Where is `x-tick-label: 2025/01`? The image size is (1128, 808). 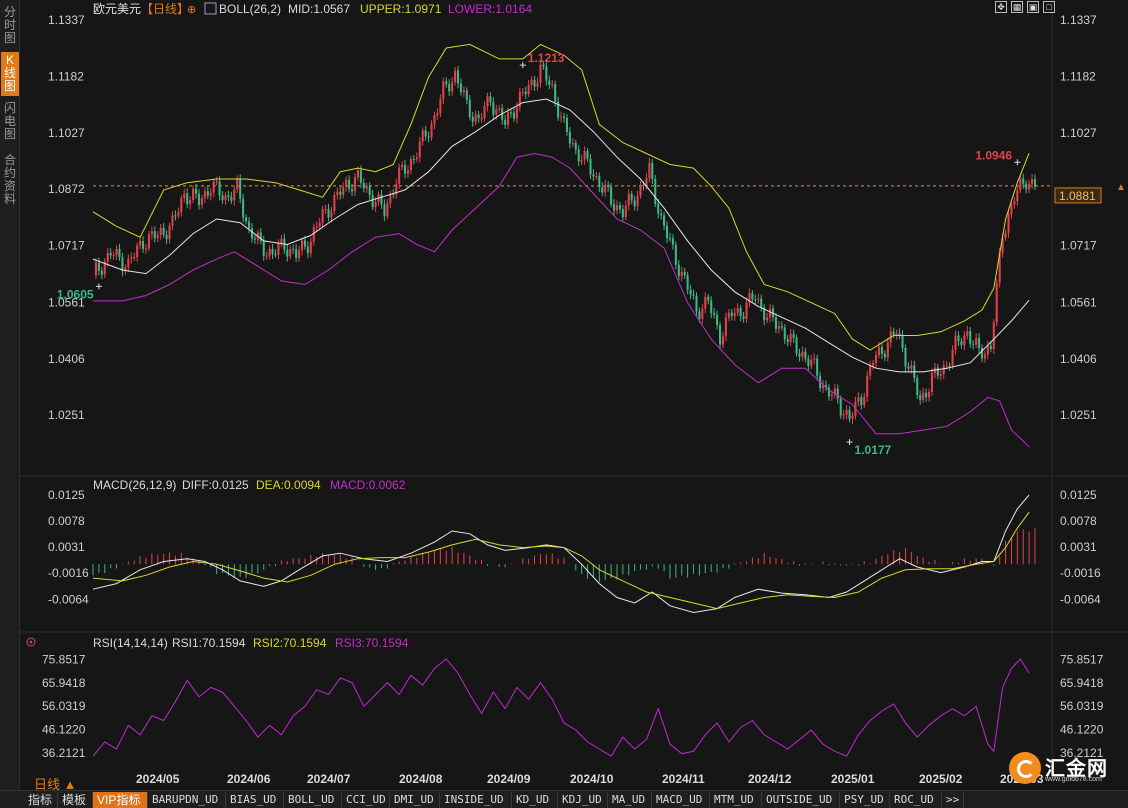
x-tick-label: 2025/01 is located at coordinates (853, 779).